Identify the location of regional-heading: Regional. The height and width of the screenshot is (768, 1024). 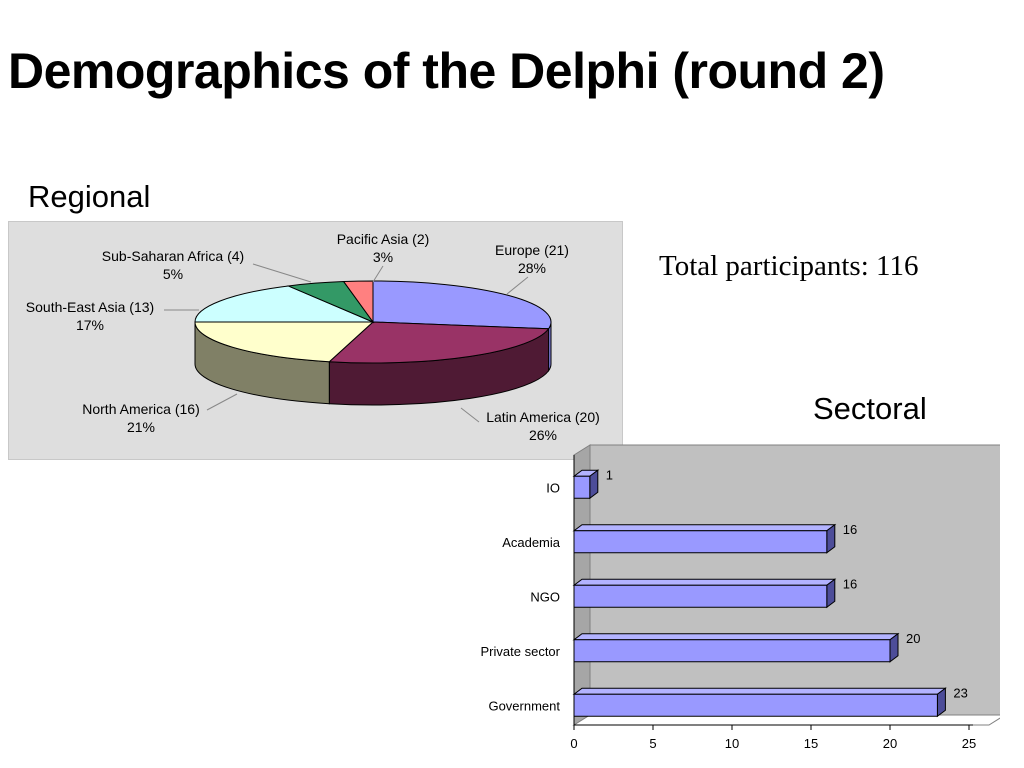
(89, 196).